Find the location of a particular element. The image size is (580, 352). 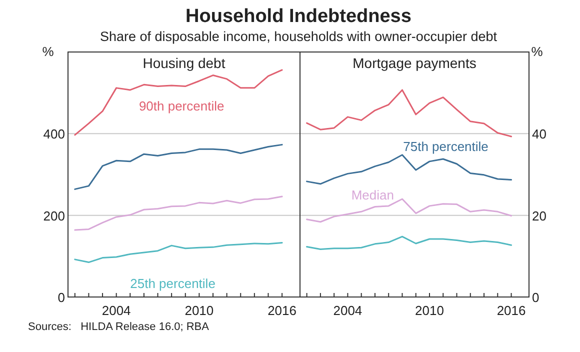

y2-tick-label: 40 is located at coordinates (539, 134).